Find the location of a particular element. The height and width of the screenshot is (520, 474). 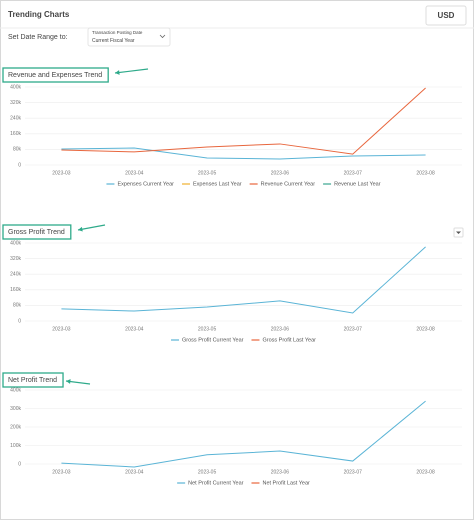

legend-label: Gross Profit Last Year is located at coordinates (289, 340).